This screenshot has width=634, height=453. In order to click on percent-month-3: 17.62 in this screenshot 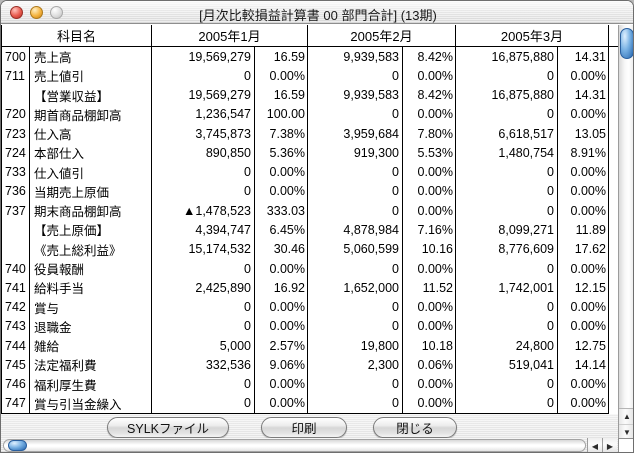, I will do `click(583, 249)`.